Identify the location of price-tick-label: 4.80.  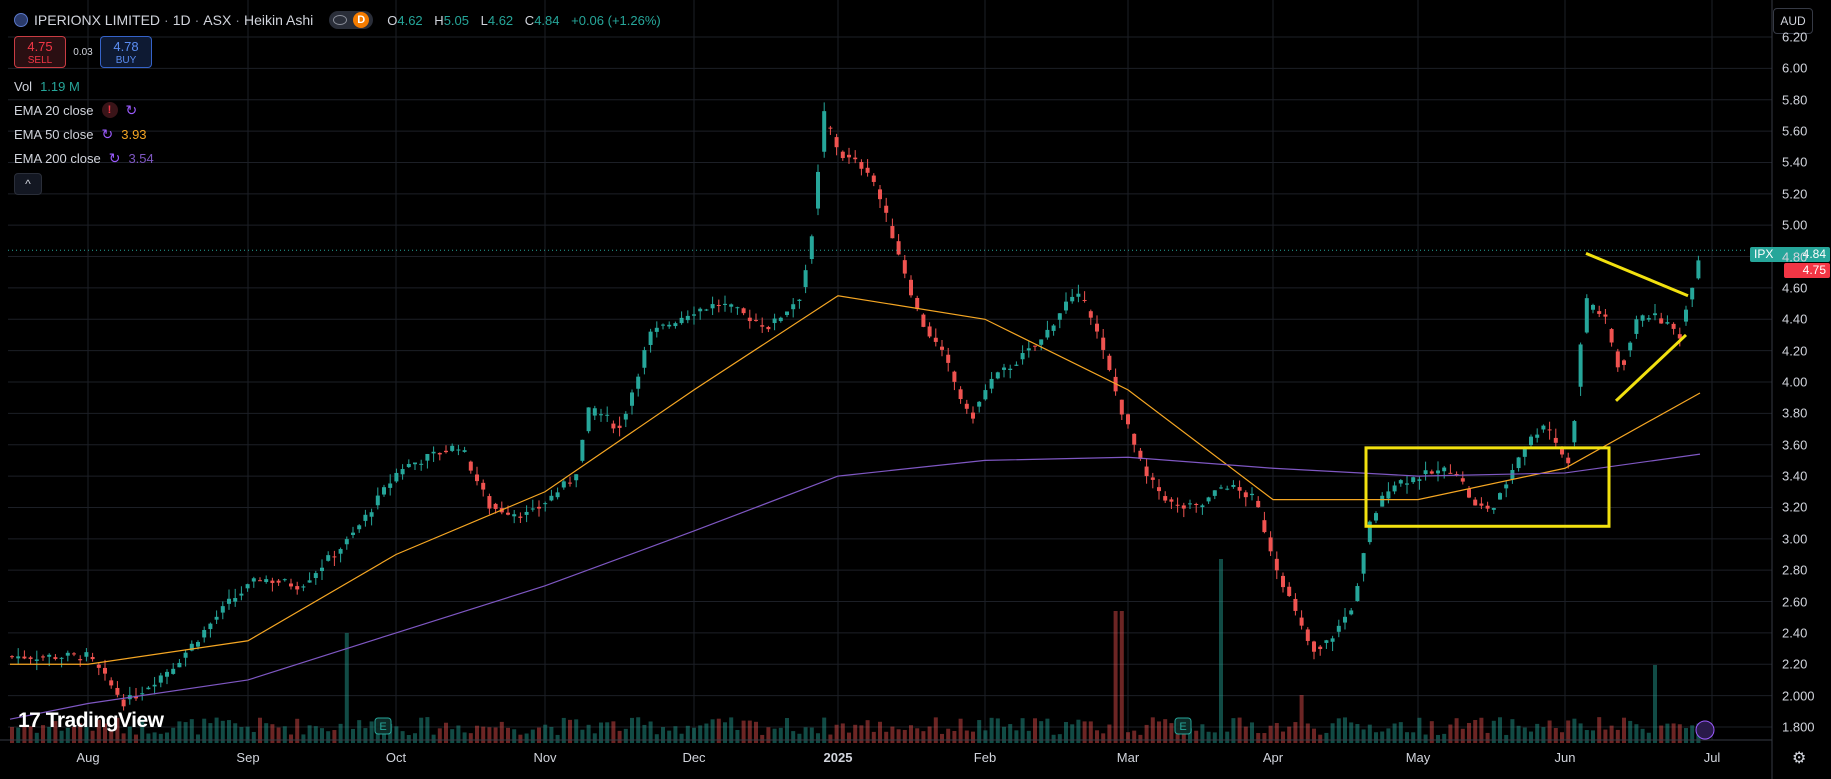
(1795, 257).